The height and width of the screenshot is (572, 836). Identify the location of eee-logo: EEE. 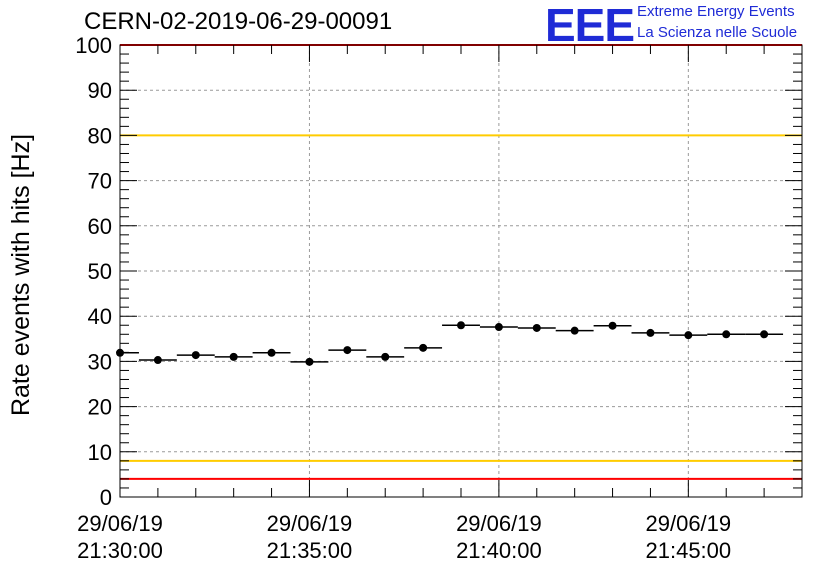
(590, 25).